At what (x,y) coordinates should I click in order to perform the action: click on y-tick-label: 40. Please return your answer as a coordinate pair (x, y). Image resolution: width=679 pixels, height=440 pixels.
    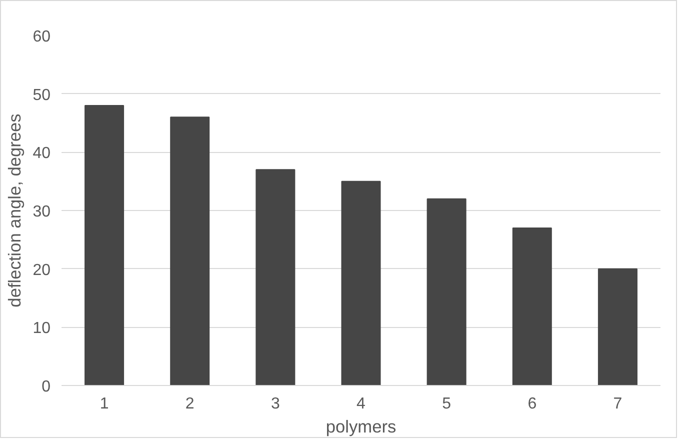
    Looking at the image, I should click on (41, 153).